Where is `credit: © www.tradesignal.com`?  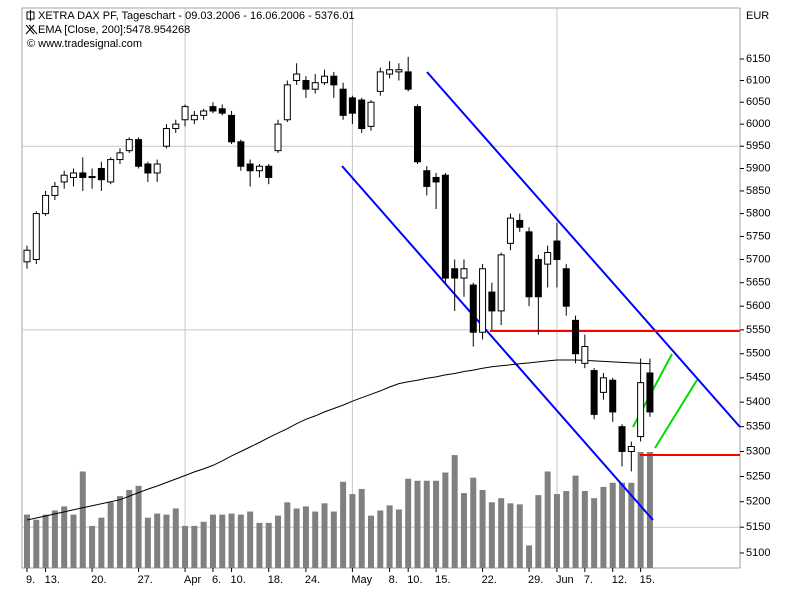
credit: © www.tradesignal.com is located at coordinates (84, 44).